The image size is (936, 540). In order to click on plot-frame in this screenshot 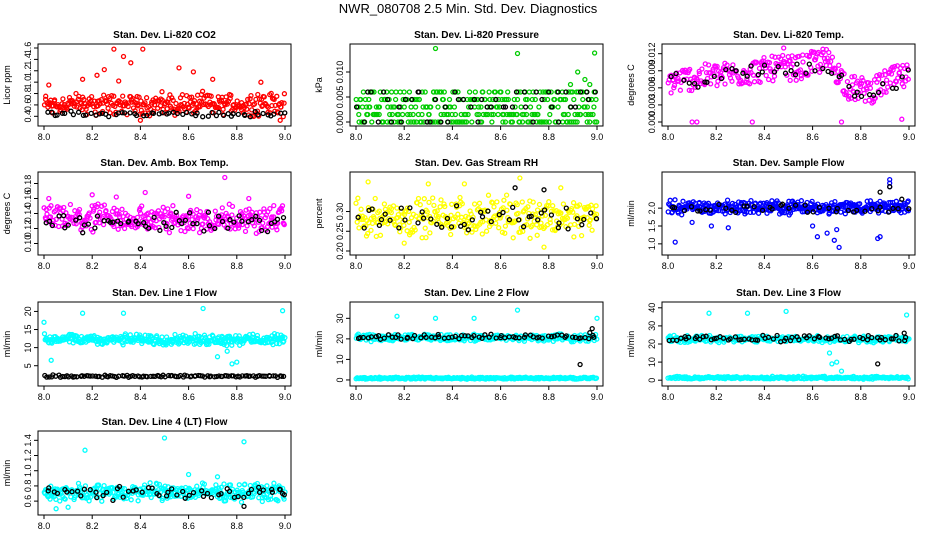, I will do `click(788, 213)`.